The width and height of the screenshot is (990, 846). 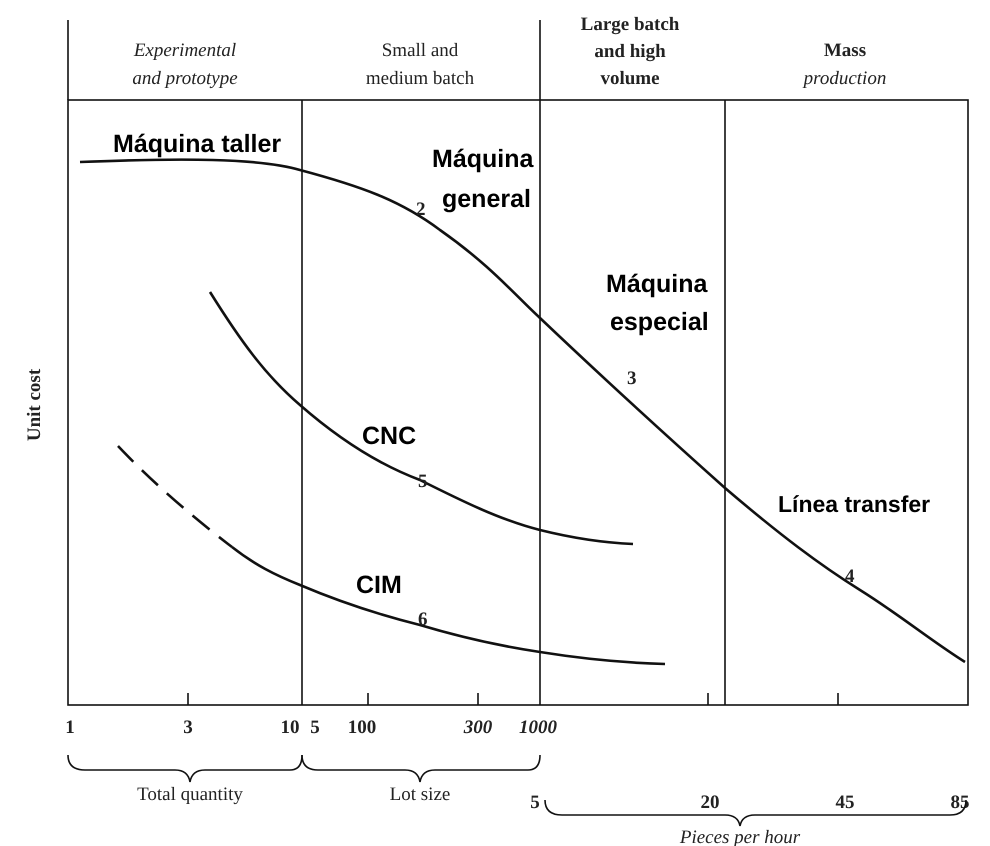 What do you see at coordinates (421, 418) in the screenshot?
I see `curve-cnc` at bounding box center [421, 418].